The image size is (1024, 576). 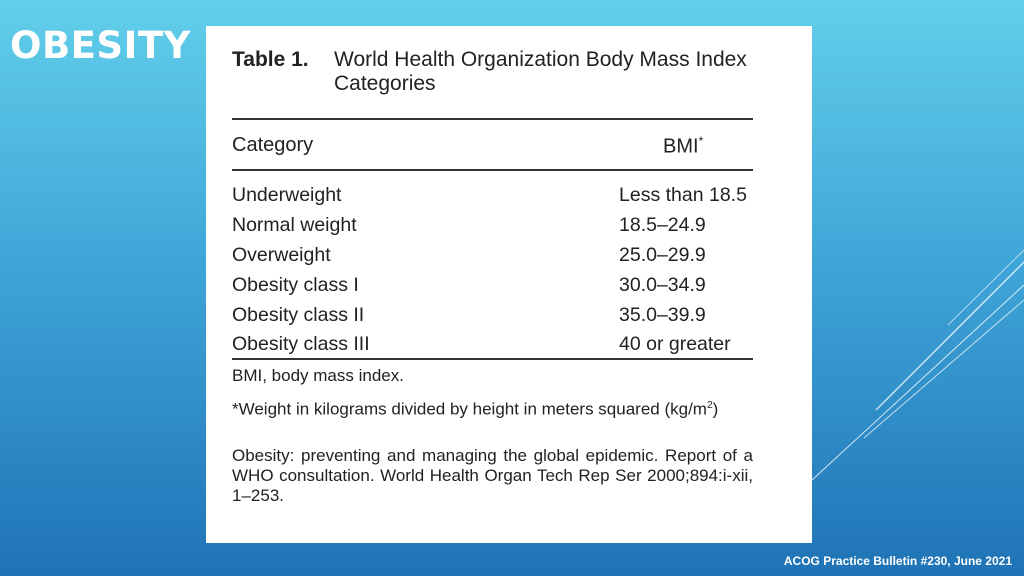 I want to click on header-rule, so click(x=492, y=170).